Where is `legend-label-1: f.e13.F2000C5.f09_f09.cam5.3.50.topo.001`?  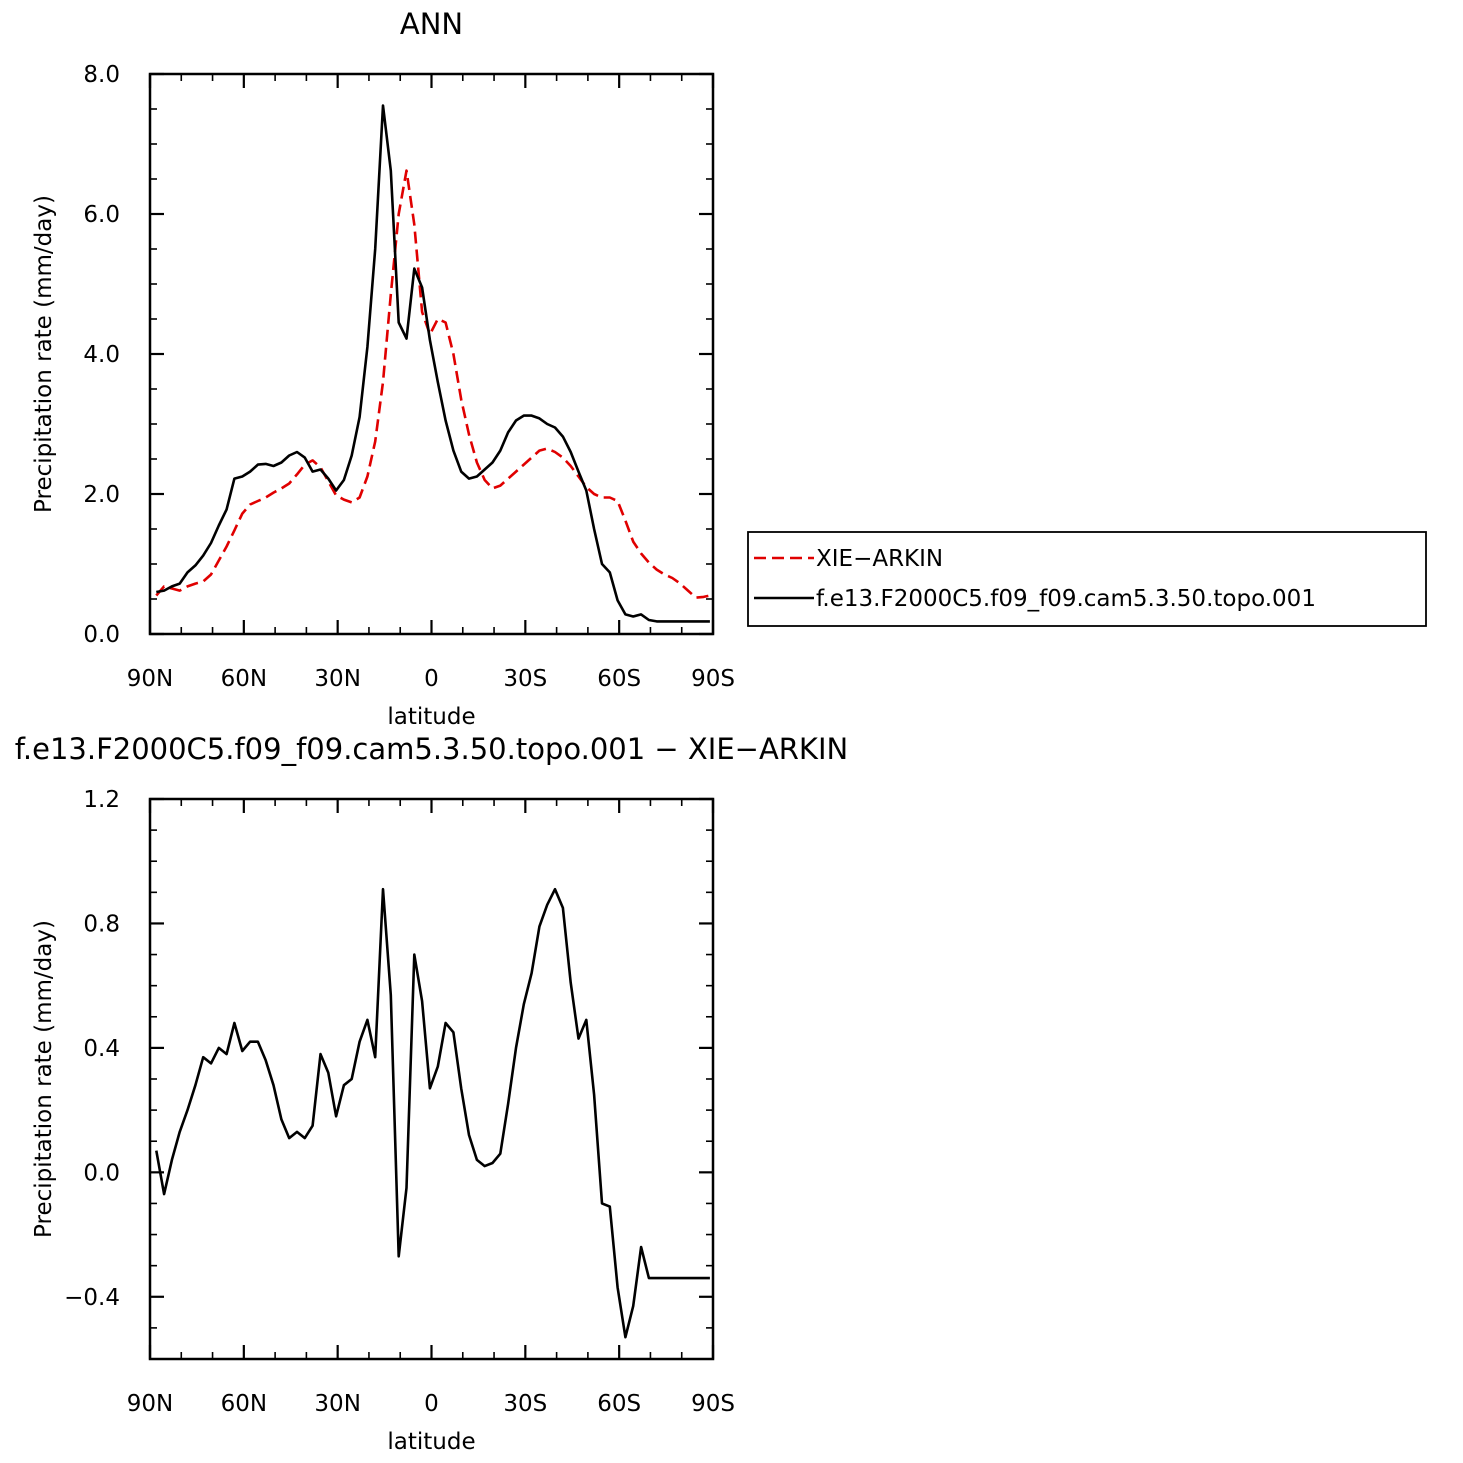
legend-label-1: f.e13.F2000C5.f09_f09.cam5.3.50.topo.001 is located at coordinates (1066, 599).